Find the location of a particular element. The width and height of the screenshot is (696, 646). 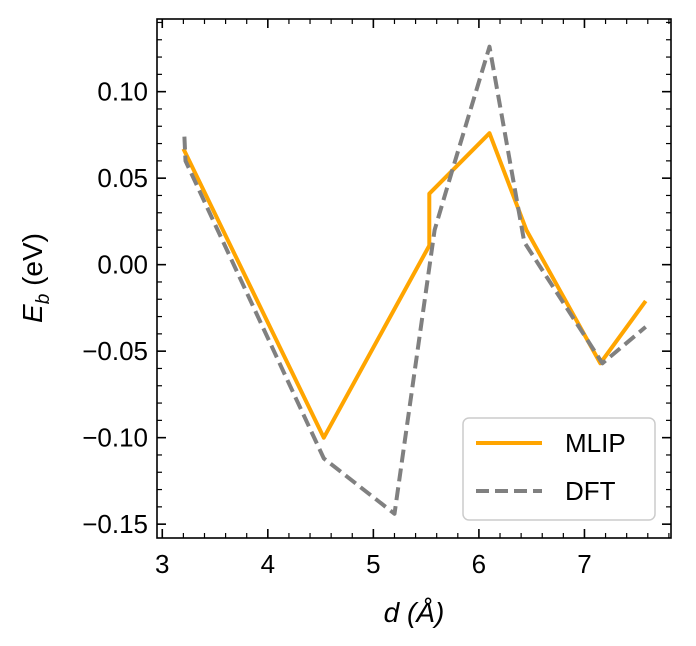

x-axis-label: d (Å) is located at coordinates (414, 612).